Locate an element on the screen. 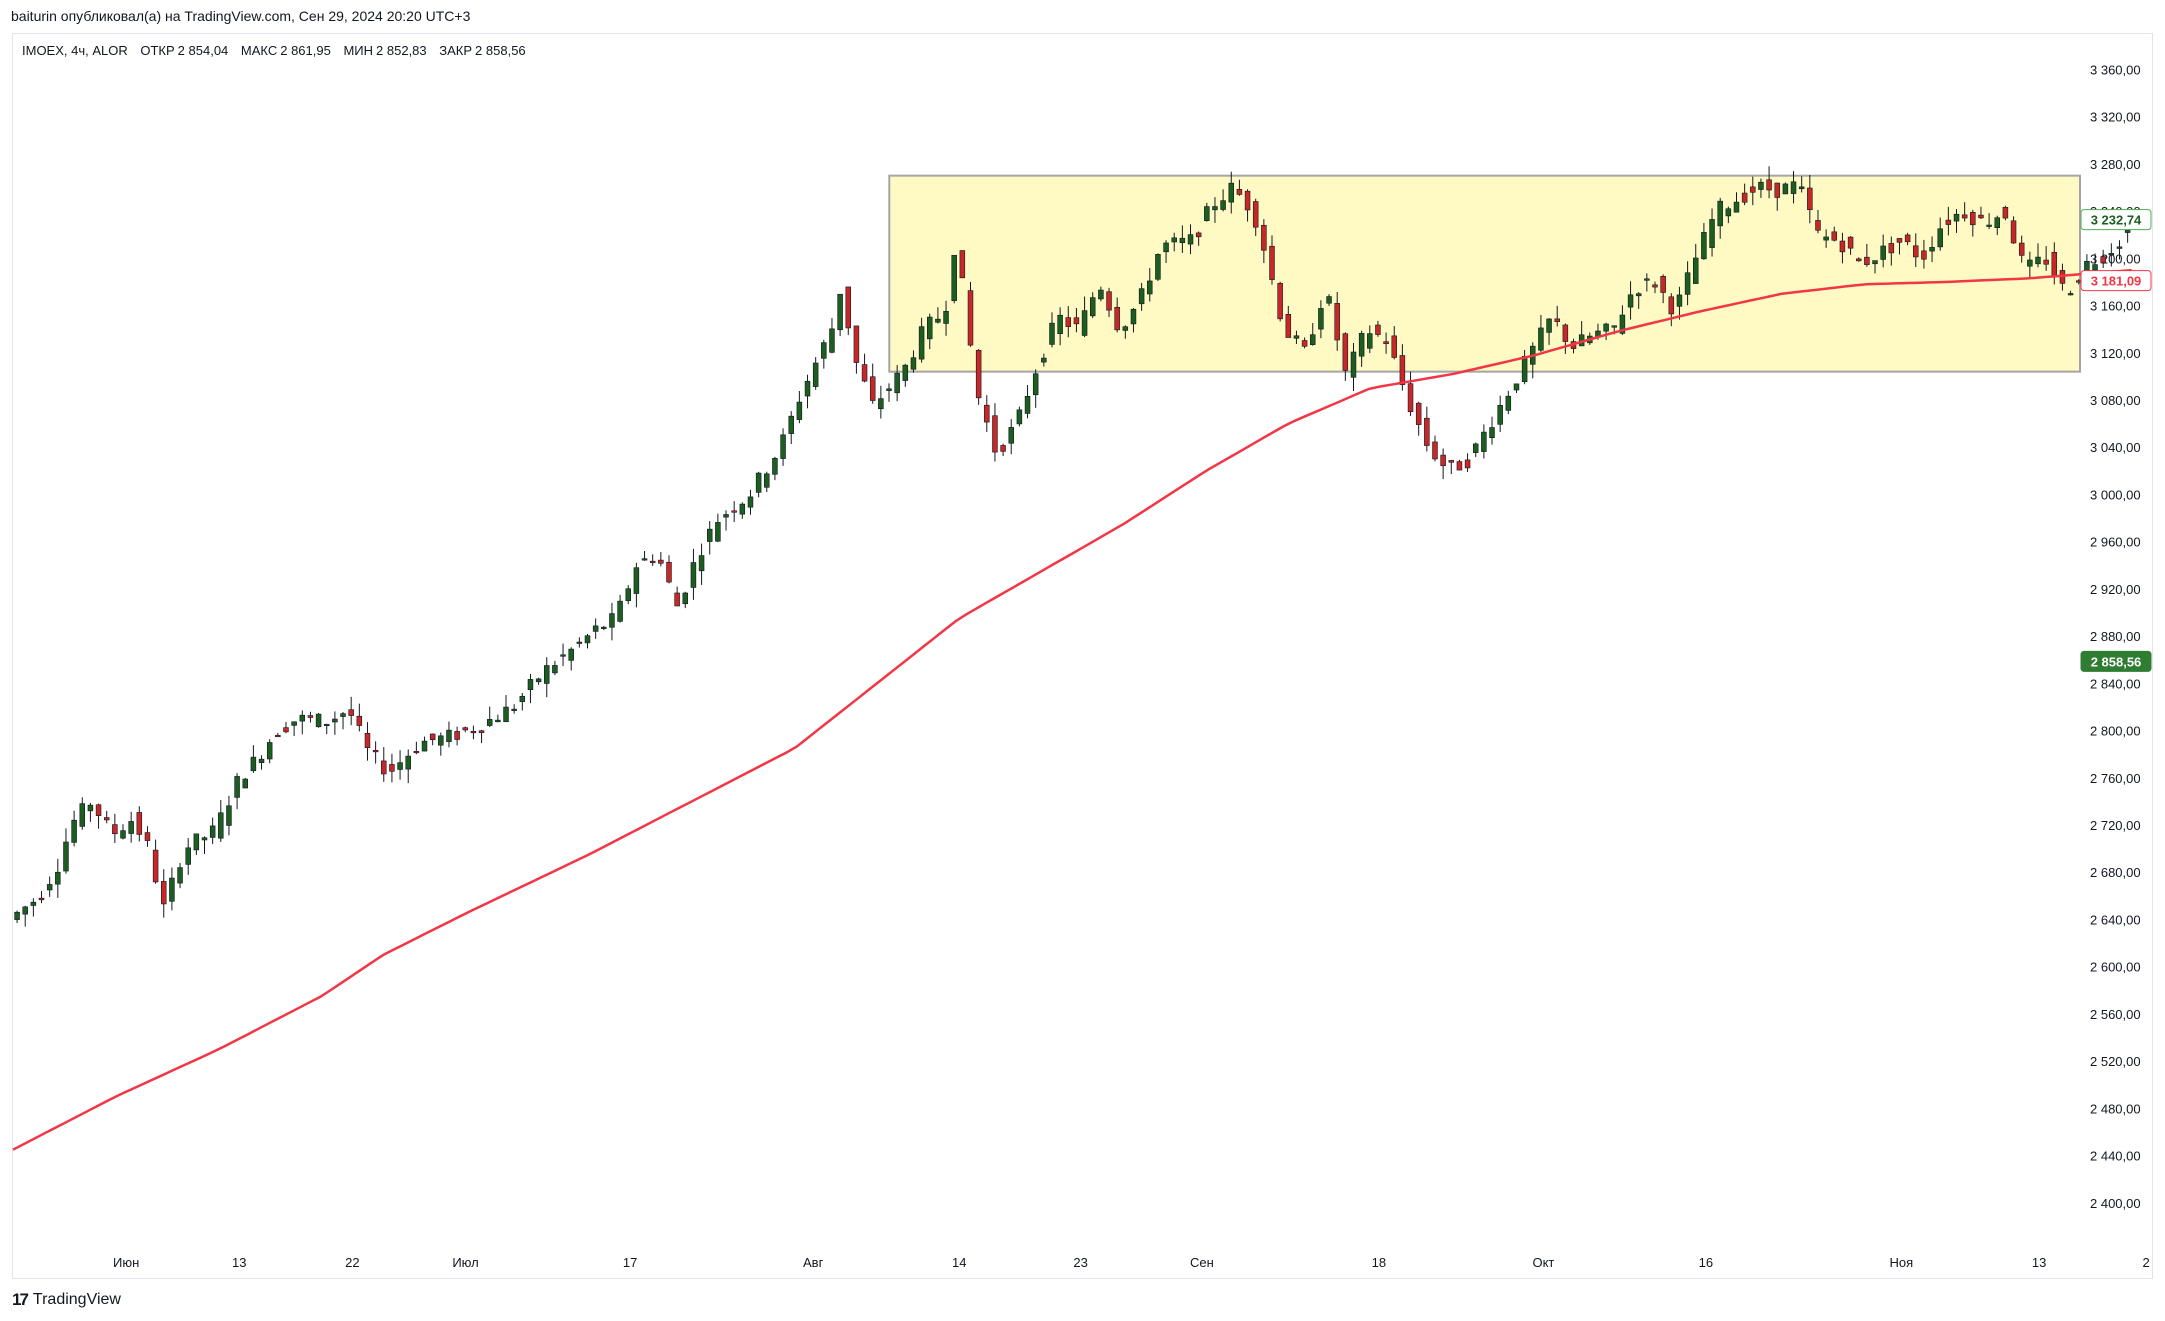  x-tick-label: 17 is located at coordinates (630, 1262).